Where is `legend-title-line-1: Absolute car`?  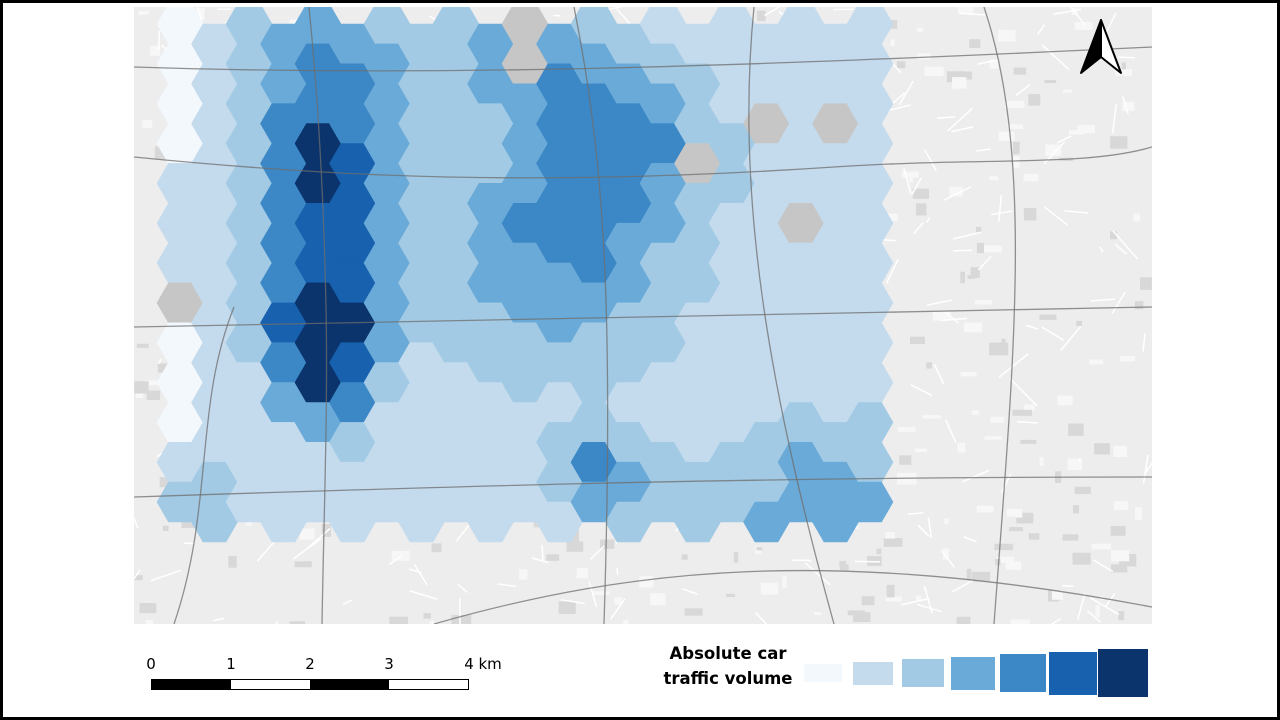
legend-title-line-1: Absolute car is located at coordinates (728, 653).